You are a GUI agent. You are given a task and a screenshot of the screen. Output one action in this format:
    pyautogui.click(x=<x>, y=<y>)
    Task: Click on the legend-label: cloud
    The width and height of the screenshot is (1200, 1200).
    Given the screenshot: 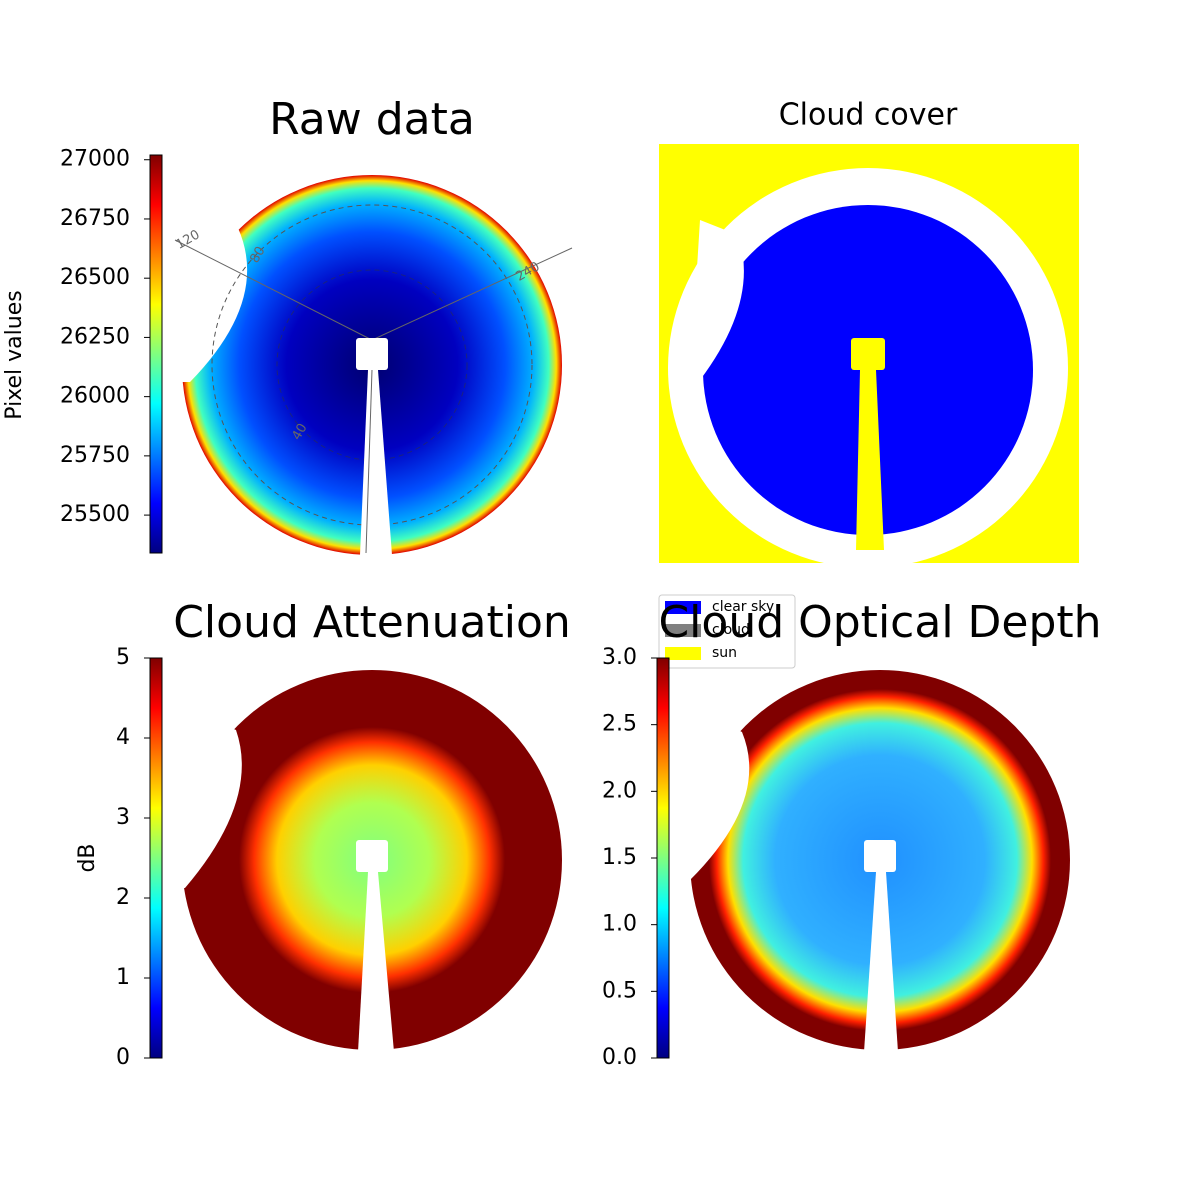 What is the action you would take?
    pyautogui.click(x=731, y=630)
    